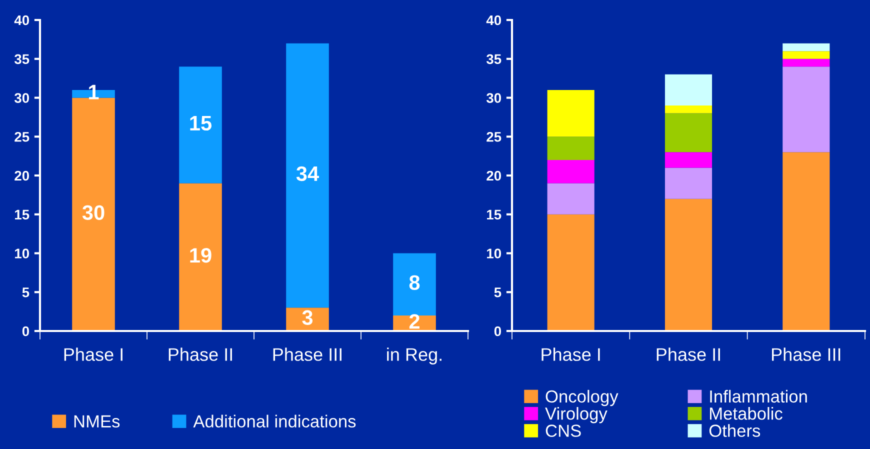 The image size is (870, 449). Describe the element at coordinates (307, 317) in the screenshot. I see `data-label: 3` at that location.